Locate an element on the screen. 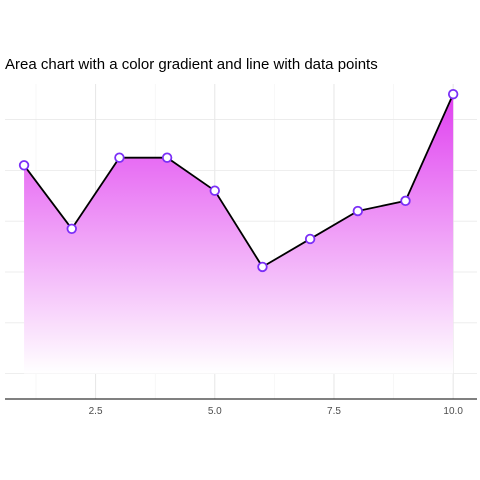 The image size is (480, 480). x-tick-label: 5.0 is located at coordinates (215, 411).